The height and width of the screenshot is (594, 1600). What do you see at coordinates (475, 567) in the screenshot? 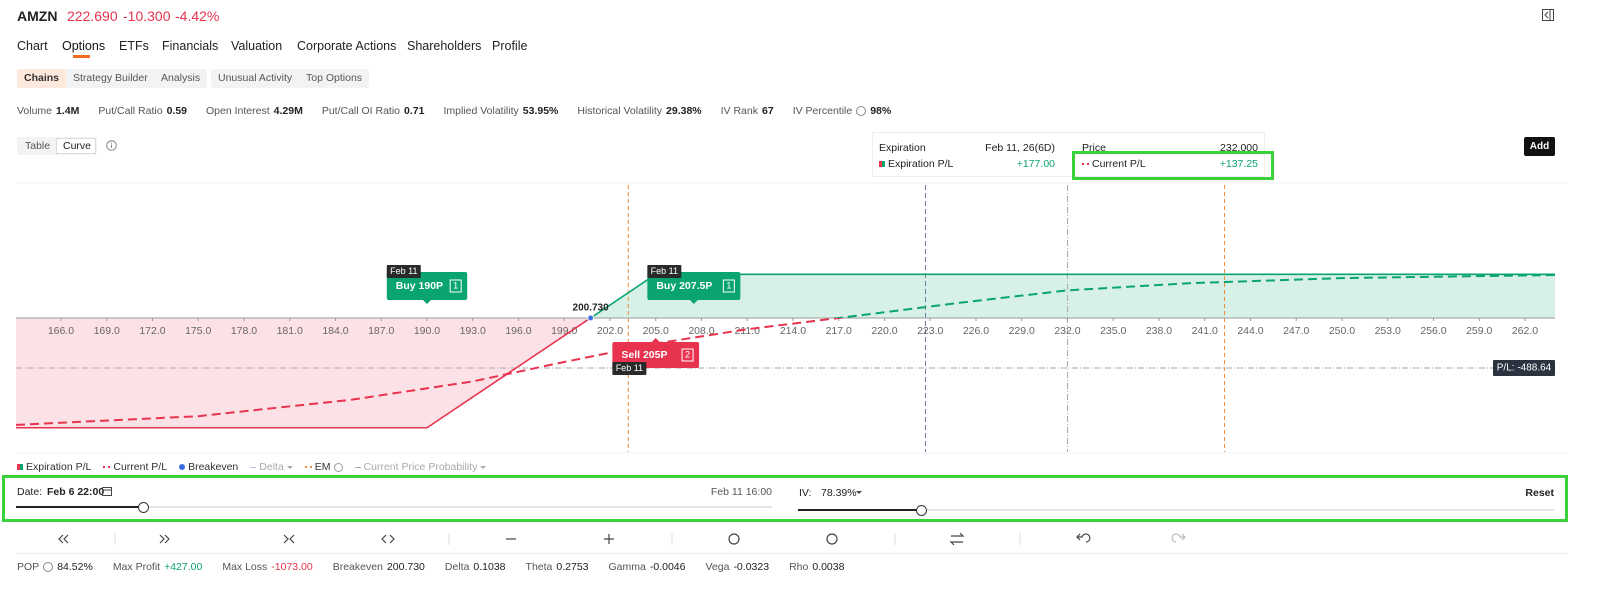
I see `stat: Delta 0.1038` at bounding box center [475, 567].